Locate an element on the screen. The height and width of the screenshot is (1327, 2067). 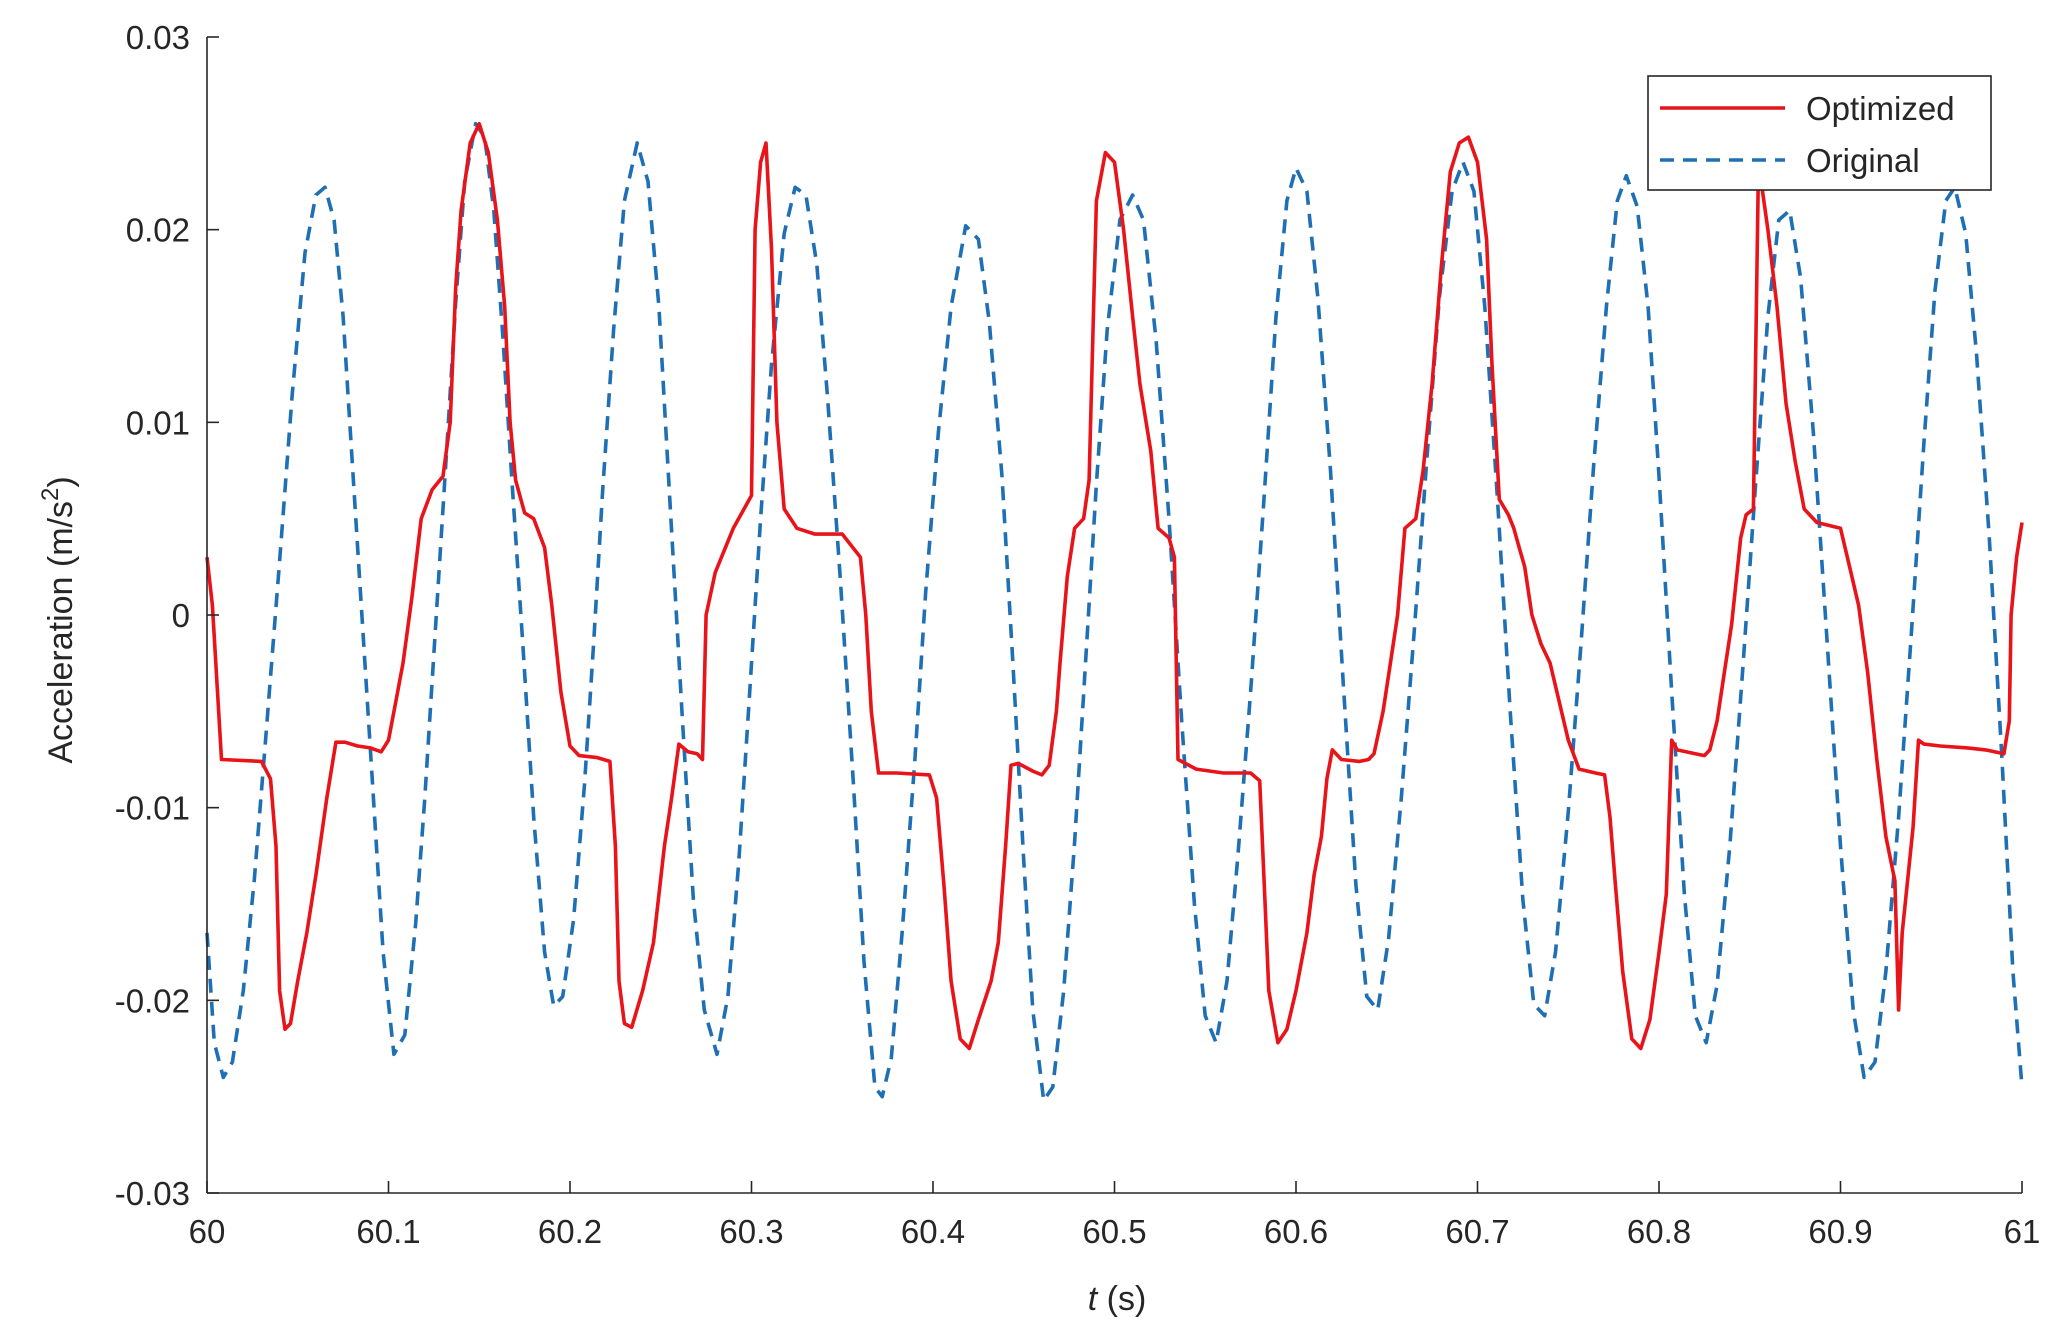
x-axis-label: t (s) is located at coordinates (1117, 1299).